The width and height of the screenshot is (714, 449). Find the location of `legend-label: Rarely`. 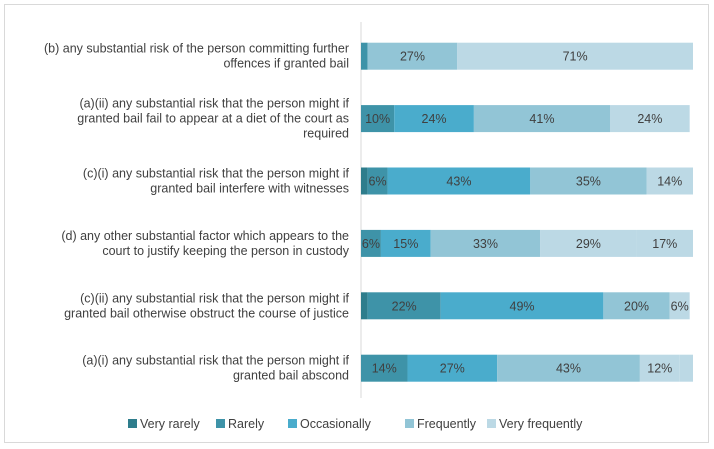

legend-label: Rarely is located at coordinates (246, 424).